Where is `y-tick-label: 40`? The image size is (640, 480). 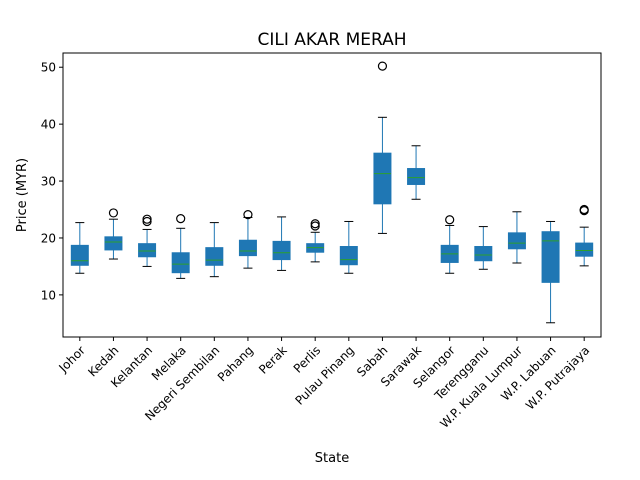
y-tick-label: 40 is located at coordinates (48, 125).